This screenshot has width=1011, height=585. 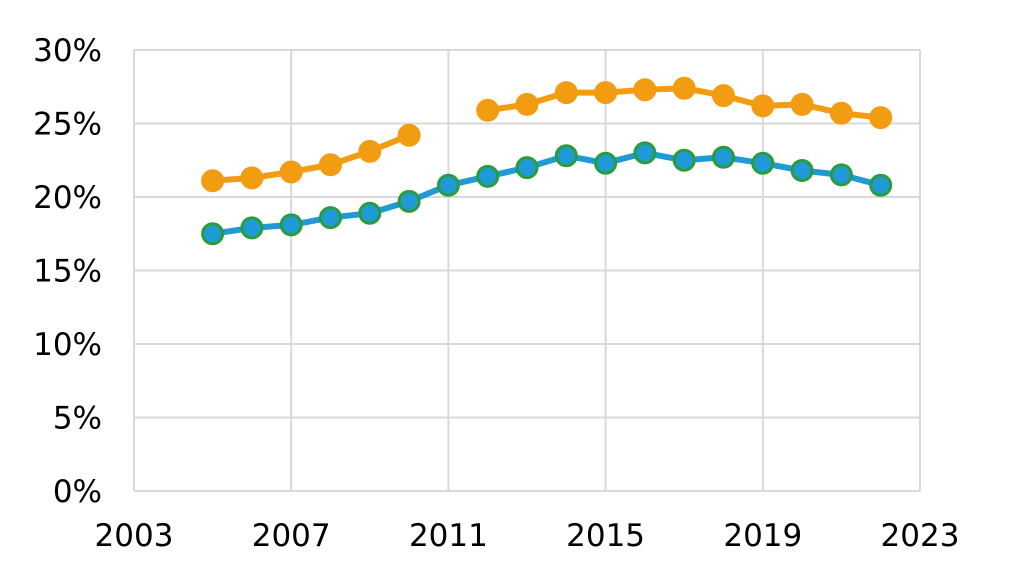 What do you see at coordinates (67, 125) in the screenshot?
I see `y-tick-label: 25%` at bounding box center [67, 125].